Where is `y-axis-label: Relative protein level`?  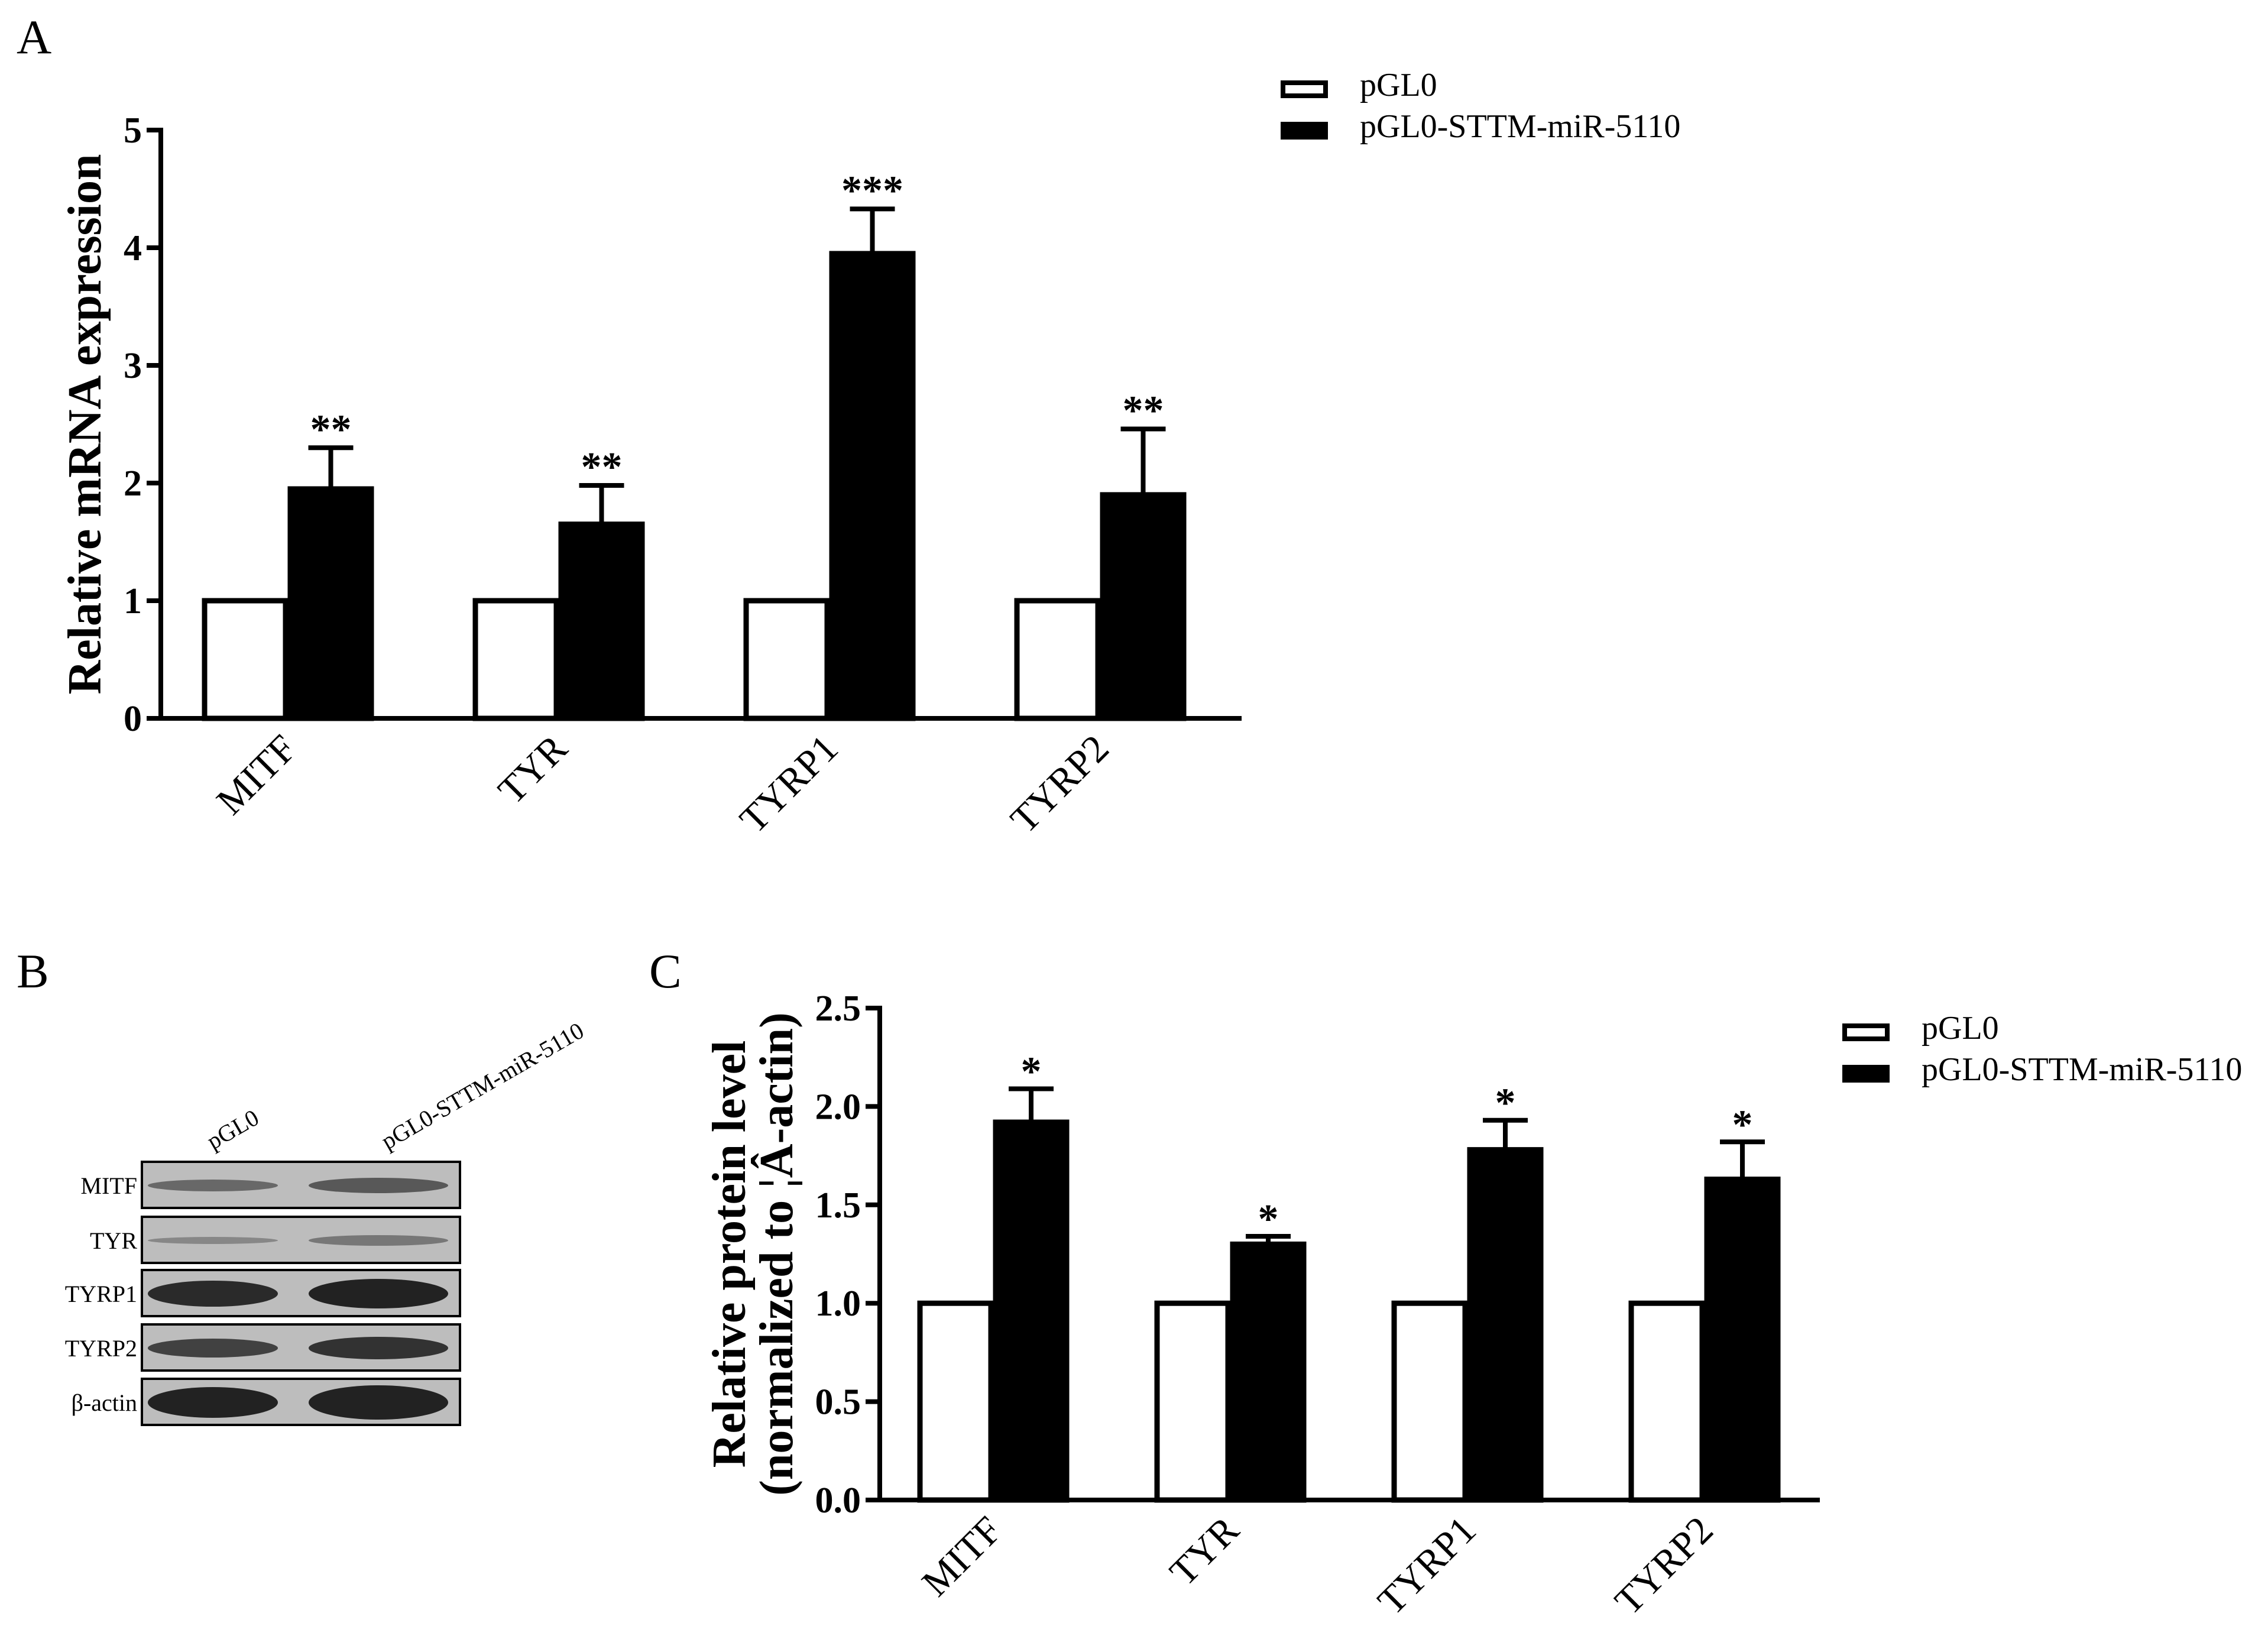
y-axis-label: Relative protein level is located at coordinates (730, 1254).